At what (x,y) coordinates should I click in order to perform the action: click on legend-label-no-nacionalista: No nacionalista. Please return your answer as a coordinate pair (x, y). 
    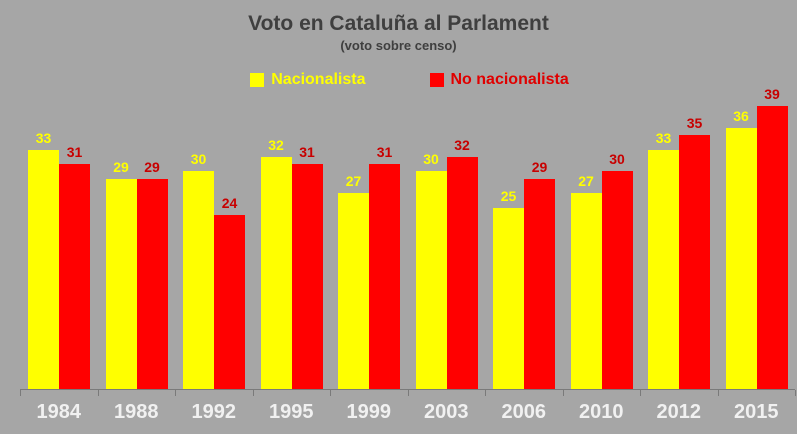
    Looking at the image, I should click on (509, 79).